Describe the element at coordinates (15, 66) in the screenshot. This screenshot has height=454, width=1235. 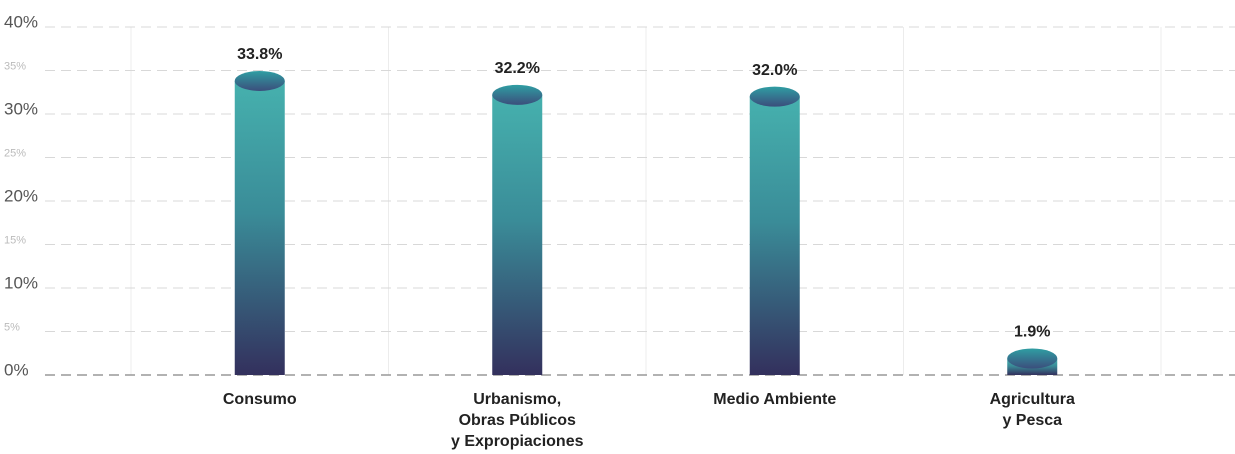
I see `y-tick-label: 35%` at that location.